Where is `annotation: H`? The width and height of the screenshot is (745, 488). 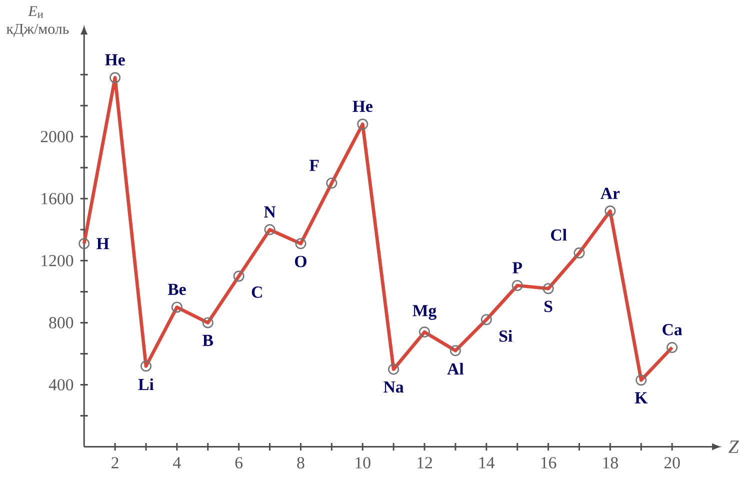 annotation: H is located at coordinates (103, 244).